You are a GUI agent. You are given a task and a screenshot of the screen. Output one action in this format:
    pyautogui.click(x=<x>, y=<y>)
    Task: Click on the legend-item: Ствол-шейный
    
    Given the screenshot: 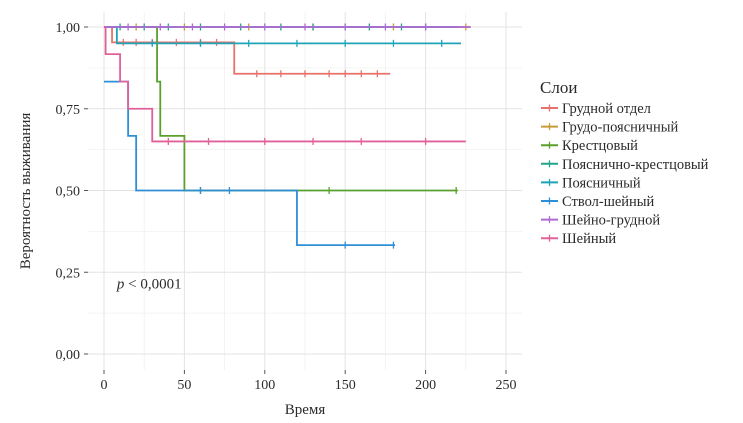 What is the action you would take?
    pyautogui.click(x=598, y=202)
    